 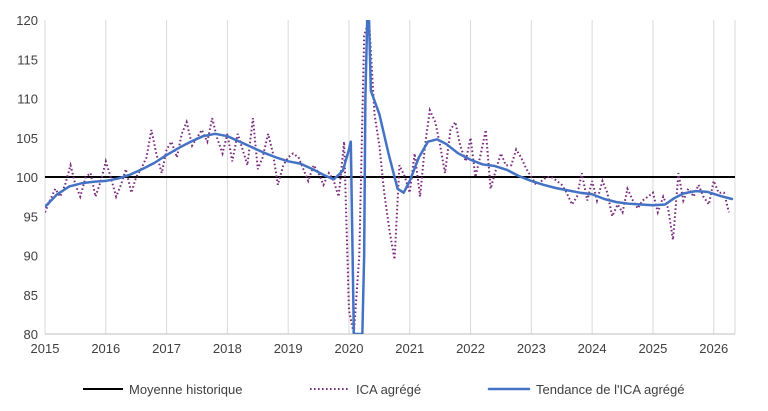 I want to click on legend-label-moyenne-historique: Moyenne historique, so click(x=185, y=389).